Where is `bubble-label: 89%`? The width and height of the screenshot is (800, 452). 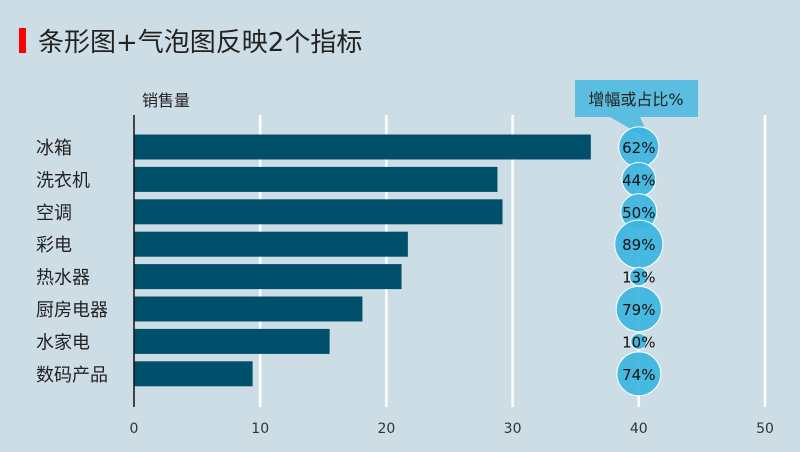
bubble-label: 89% is located at coordinates (638, 245).